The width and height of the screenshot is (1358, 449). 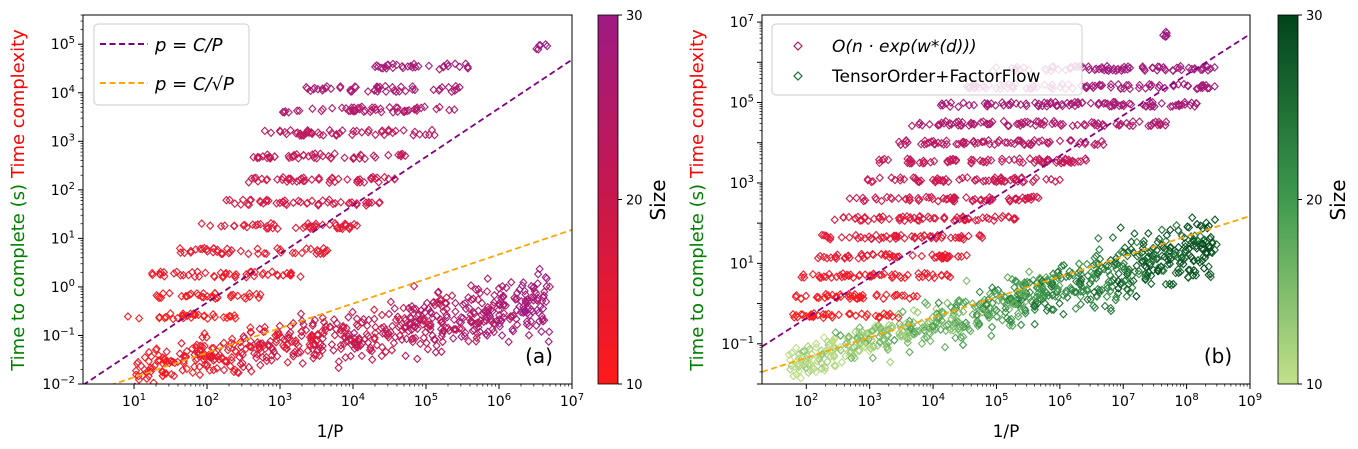 I want to click on panel-a-colorbar-ticks: 10 20 30, so click(x=630, y=201).